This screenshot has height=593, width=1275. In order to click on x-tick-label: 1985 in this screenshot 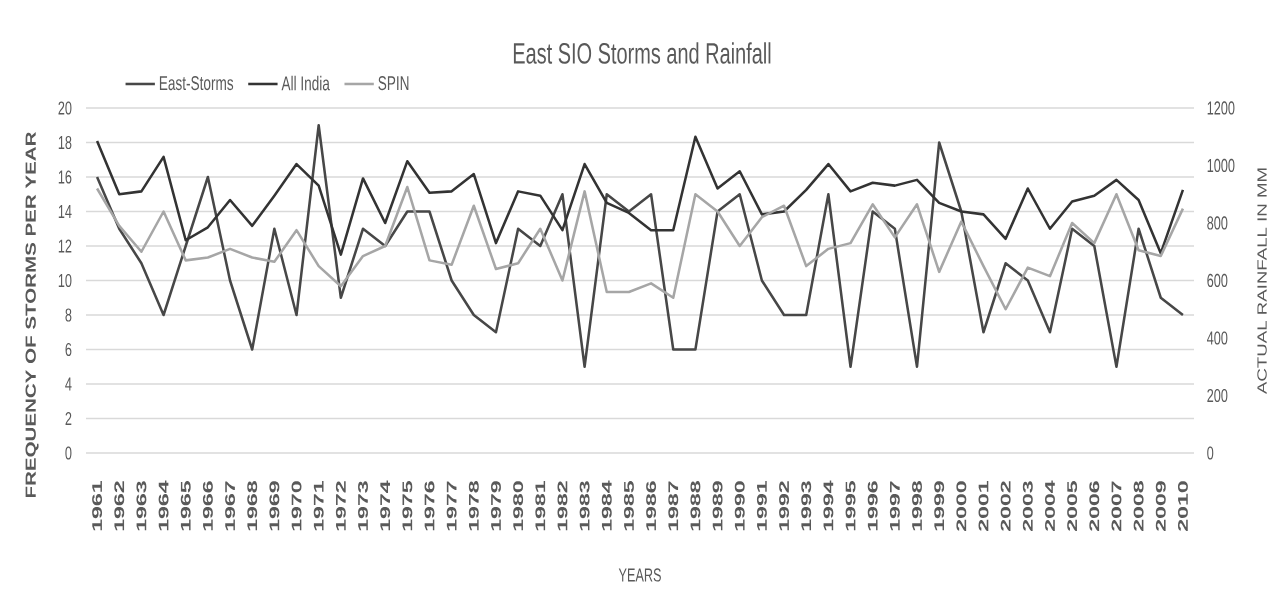, I will do `click(628, 506)`.